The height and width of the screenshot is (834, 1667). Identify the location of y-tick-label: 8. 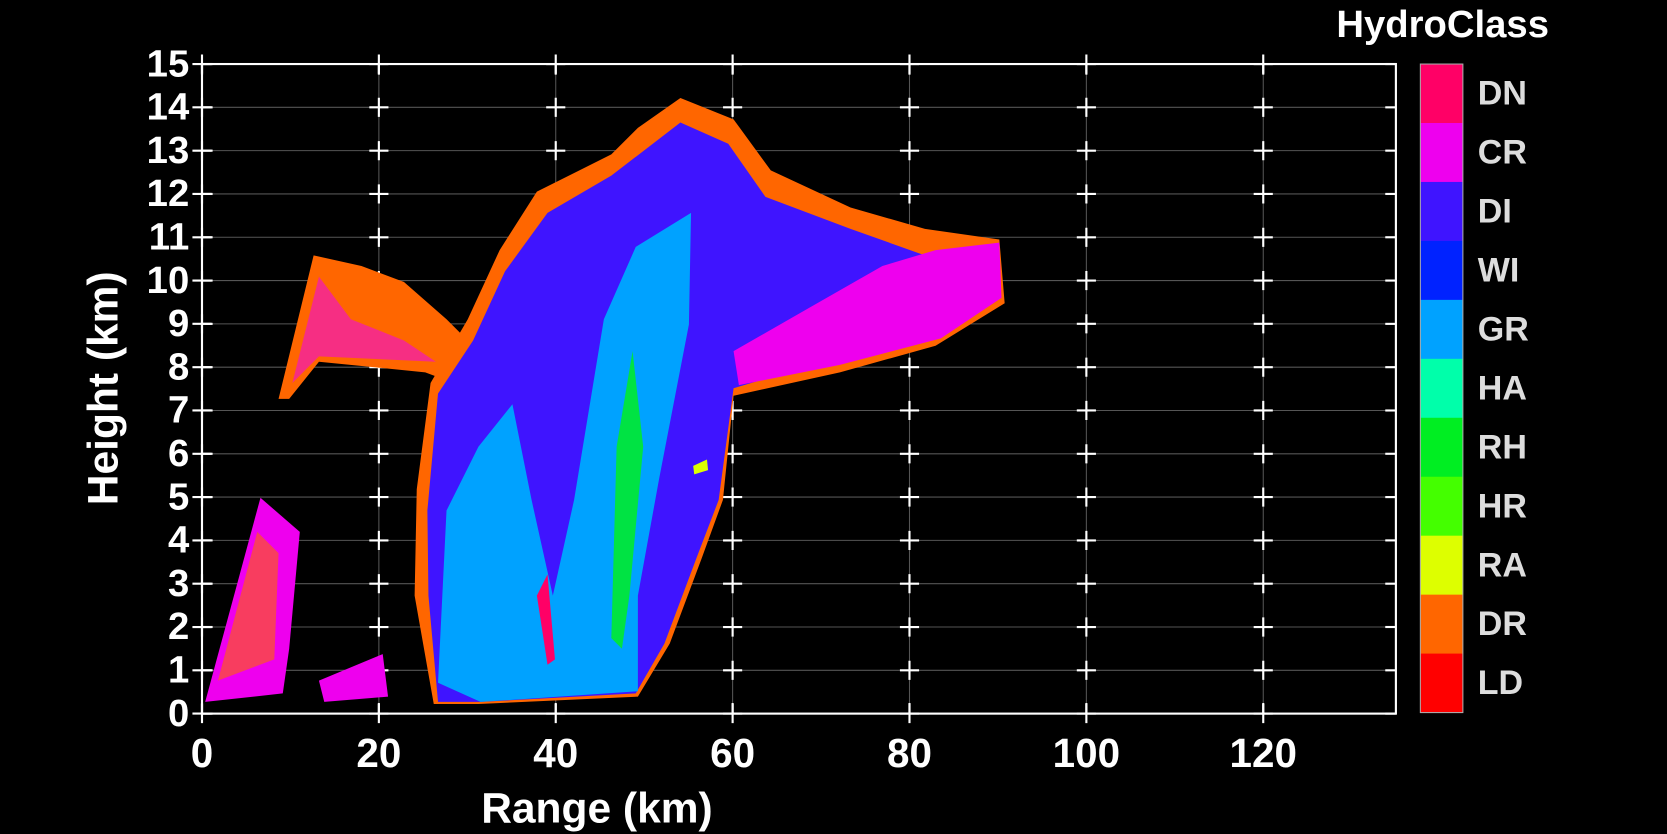
(178, 366).